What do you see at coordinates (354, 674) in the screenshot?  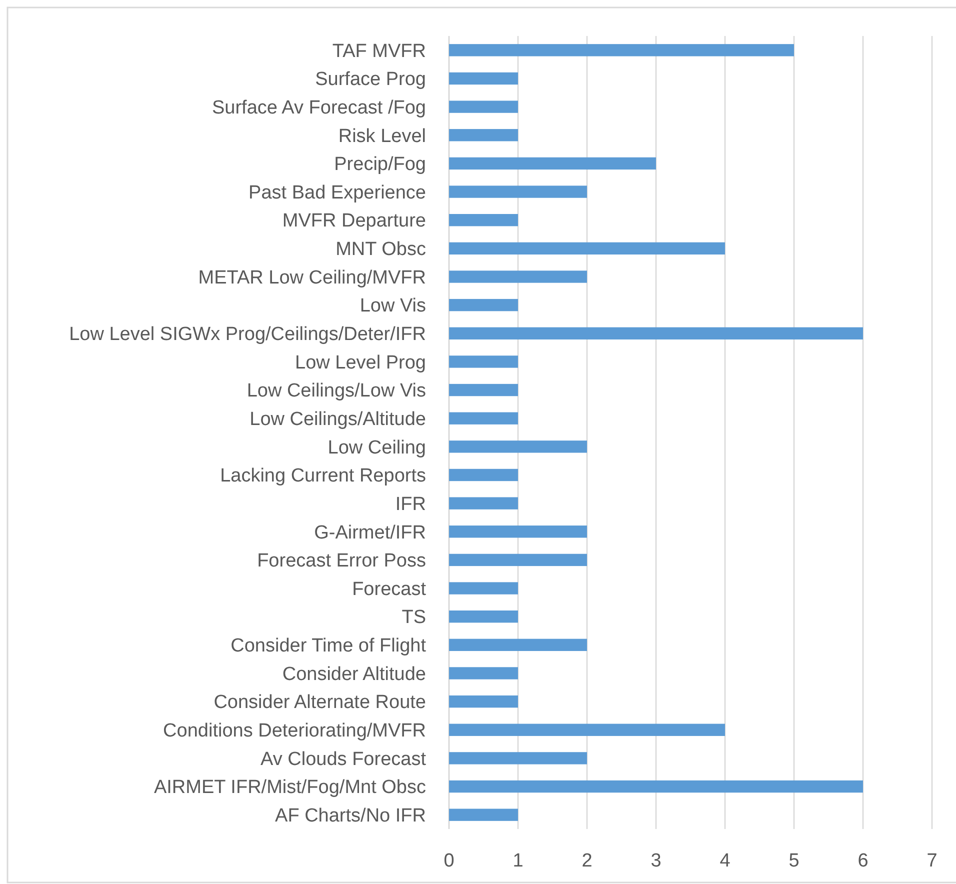 I see `y-tick-label: Consider Altitude` at bounding box center [354, 674].